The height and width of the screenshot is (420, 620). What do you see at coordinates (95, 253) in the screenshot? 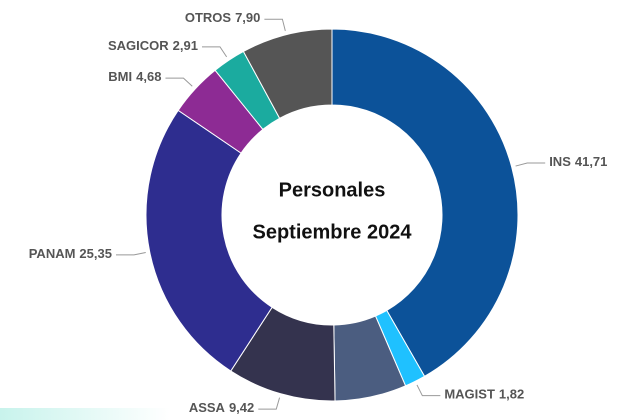
I see `value-label: 25,35` at bounding box center [95, 253].